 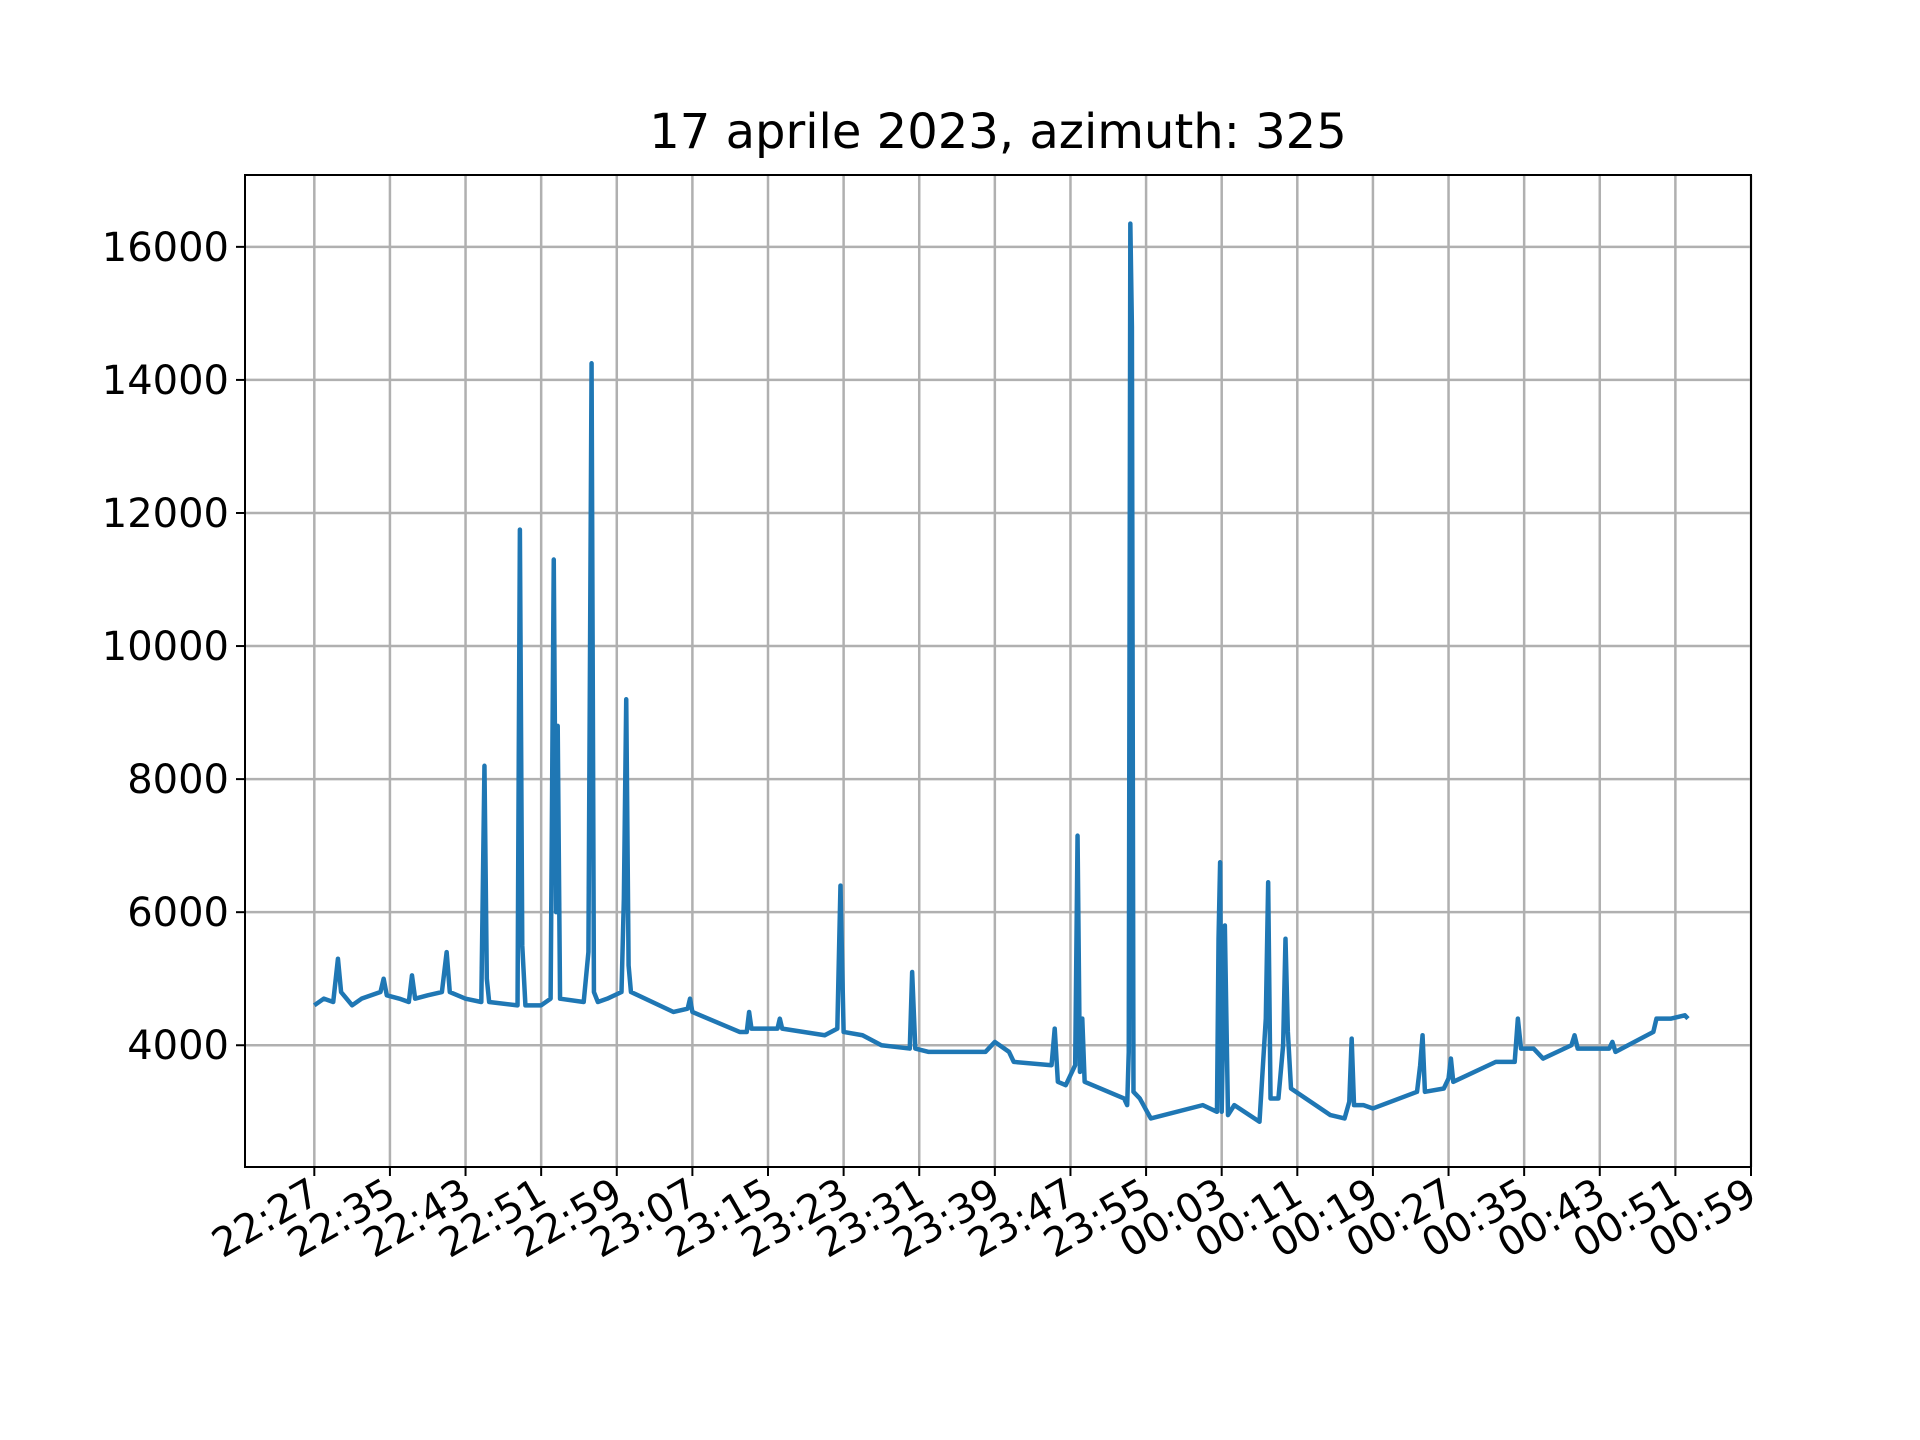 I want to click on y-tick-label: 6000, so click(x=178, y=913).